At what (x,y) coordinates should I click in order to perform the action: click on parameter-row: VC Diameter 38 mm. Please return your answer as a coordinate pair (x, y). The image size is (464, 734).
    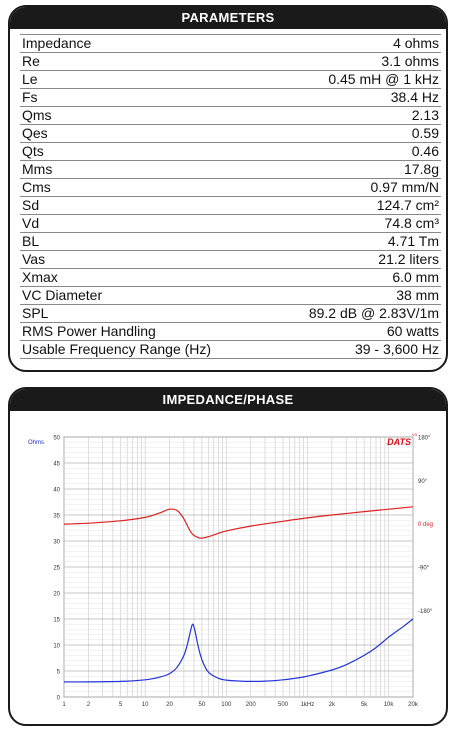
    Looking at the image, I should click on (230, 295).